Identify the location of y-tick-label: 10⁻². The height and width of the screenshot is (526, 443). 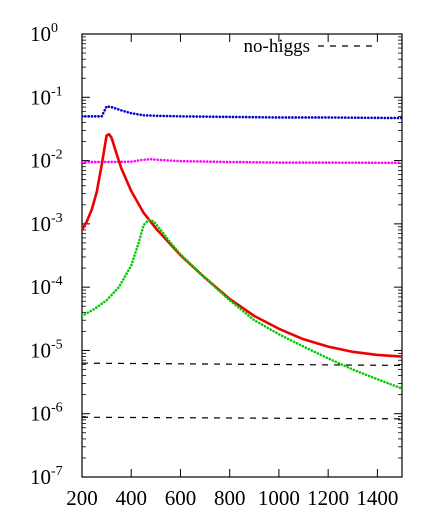
(46, 160).